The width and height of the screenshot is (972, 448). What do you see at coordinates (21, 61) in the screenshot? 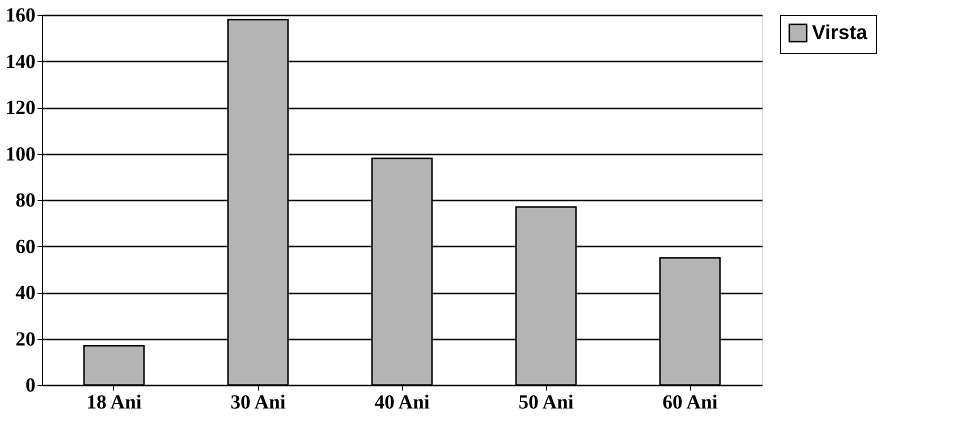
I see `y-tick-label: 140` at bounding box center [21, 61].